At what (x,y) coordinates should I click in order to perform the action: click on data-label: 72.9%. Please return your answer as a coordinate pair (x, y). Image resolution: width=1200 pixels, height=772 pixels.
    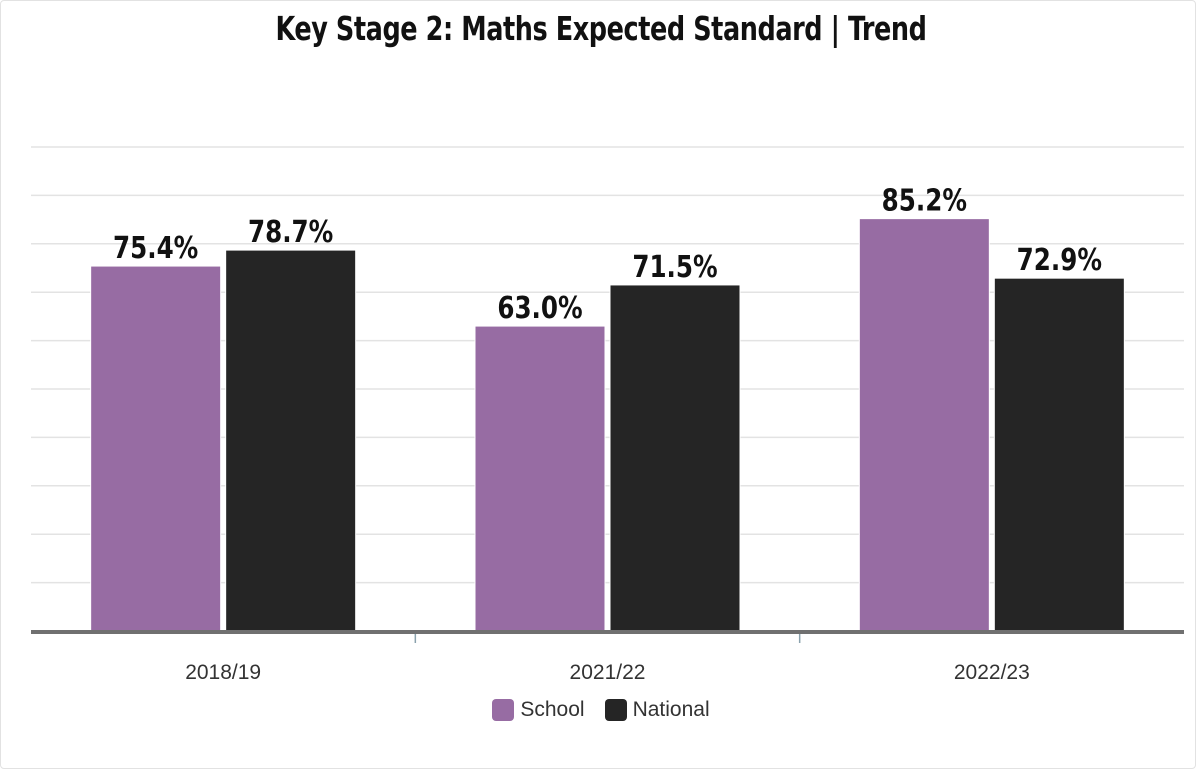
    Looking at the image, I should click on (1059, 261).